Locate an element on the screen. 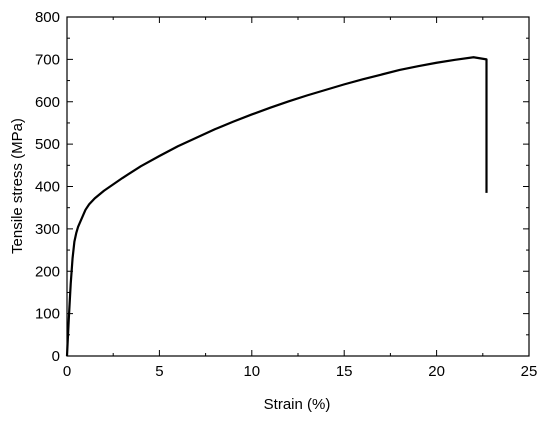  x-tick-label: 0 is located at coordinates (67, 371).